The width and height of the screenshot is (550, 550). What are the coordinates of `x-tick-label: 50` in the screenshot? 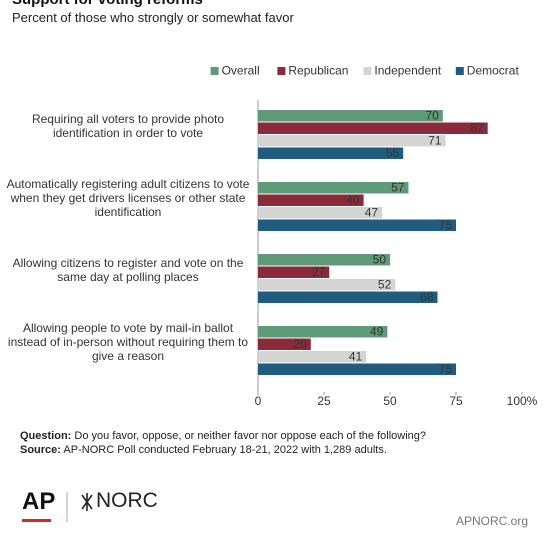 It's located at (390, 401).